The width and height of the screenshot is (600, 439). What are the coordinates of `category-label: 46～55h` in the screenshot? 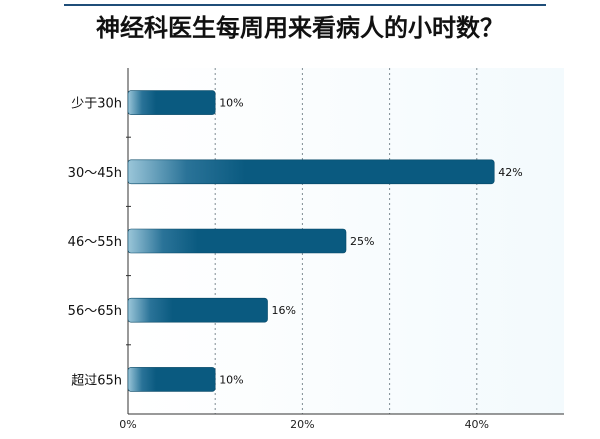 It's located at (95, 242).